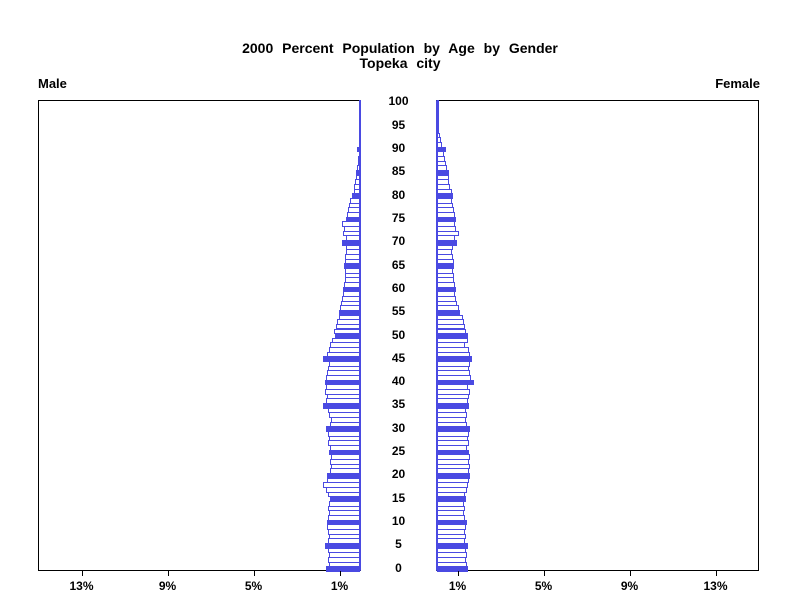 The height and width of the screenshot is (600, 800). Describe the element at coordinates (398, 287) in the screenshot. I see `age-tick-label-60: 60` at that location.